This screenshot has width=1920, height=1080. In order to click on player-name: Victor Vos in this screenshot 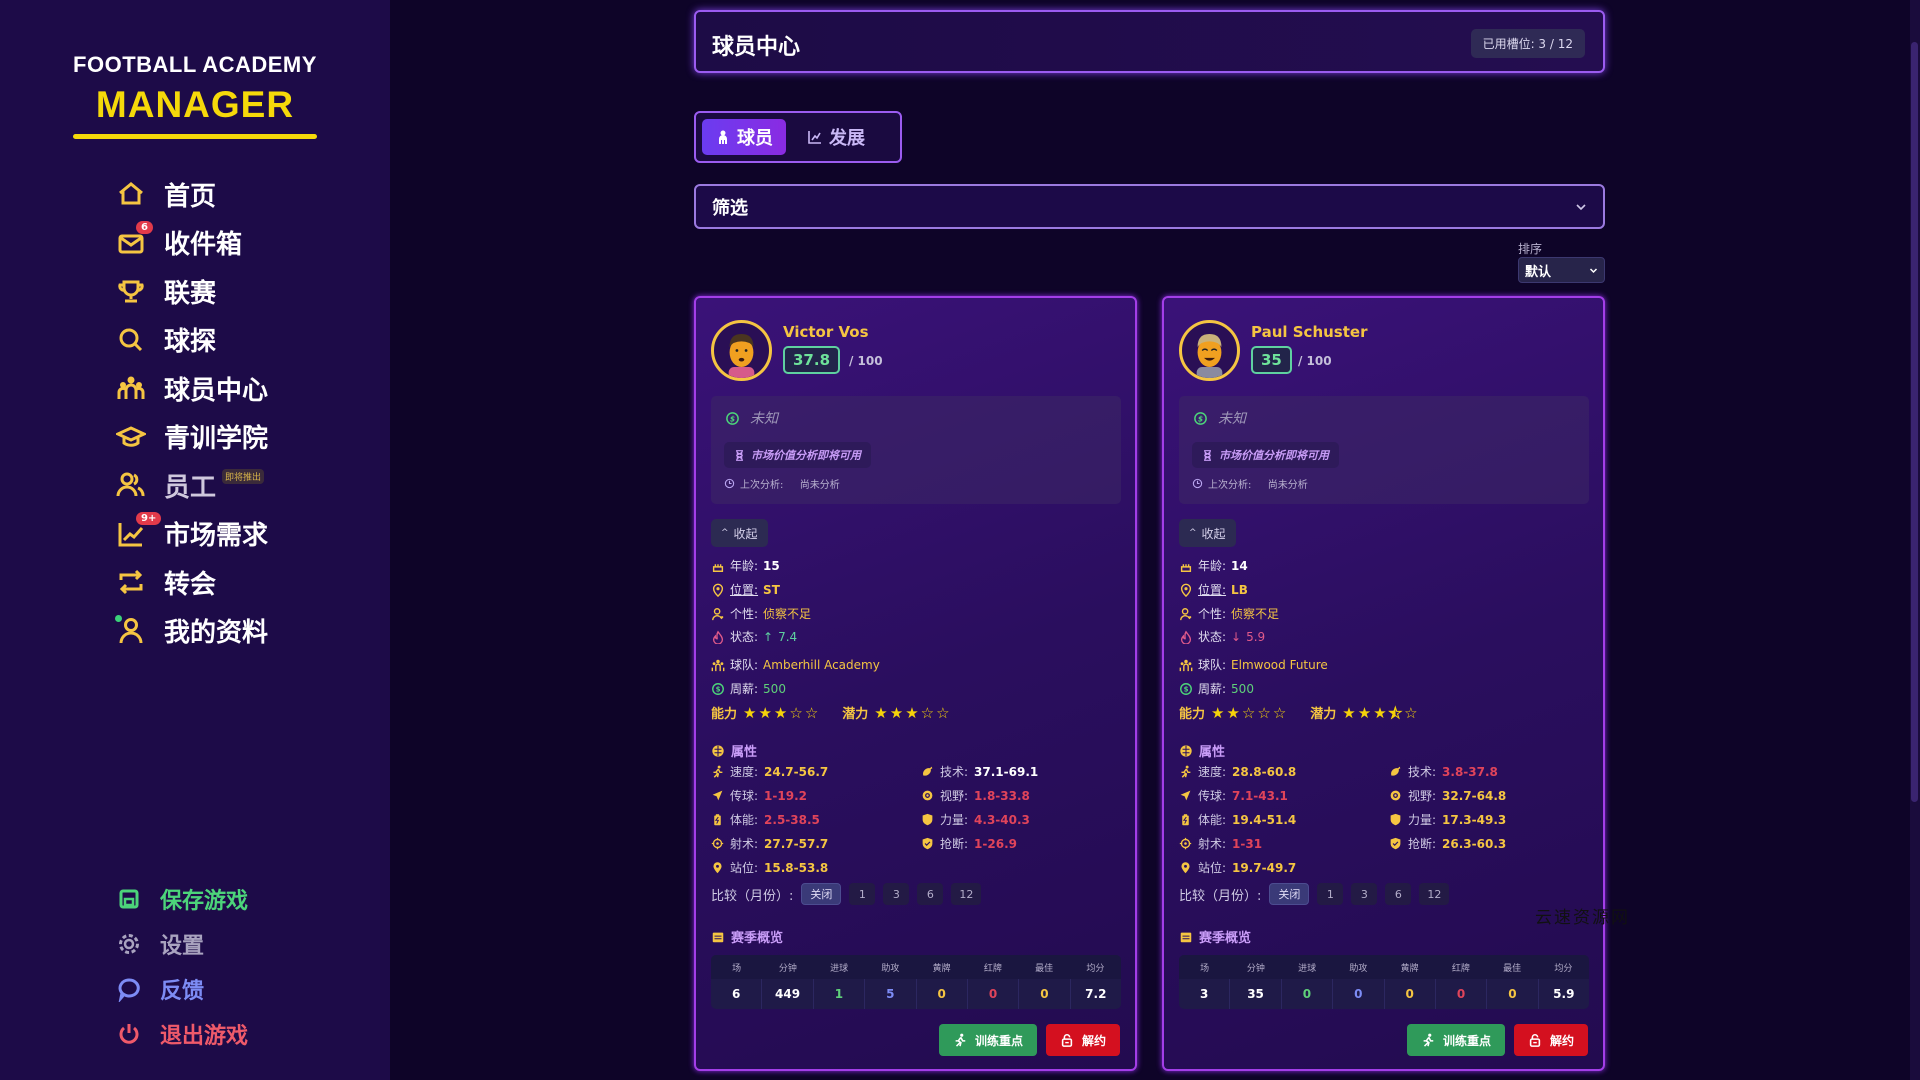, I will do `click(826, 332)`.